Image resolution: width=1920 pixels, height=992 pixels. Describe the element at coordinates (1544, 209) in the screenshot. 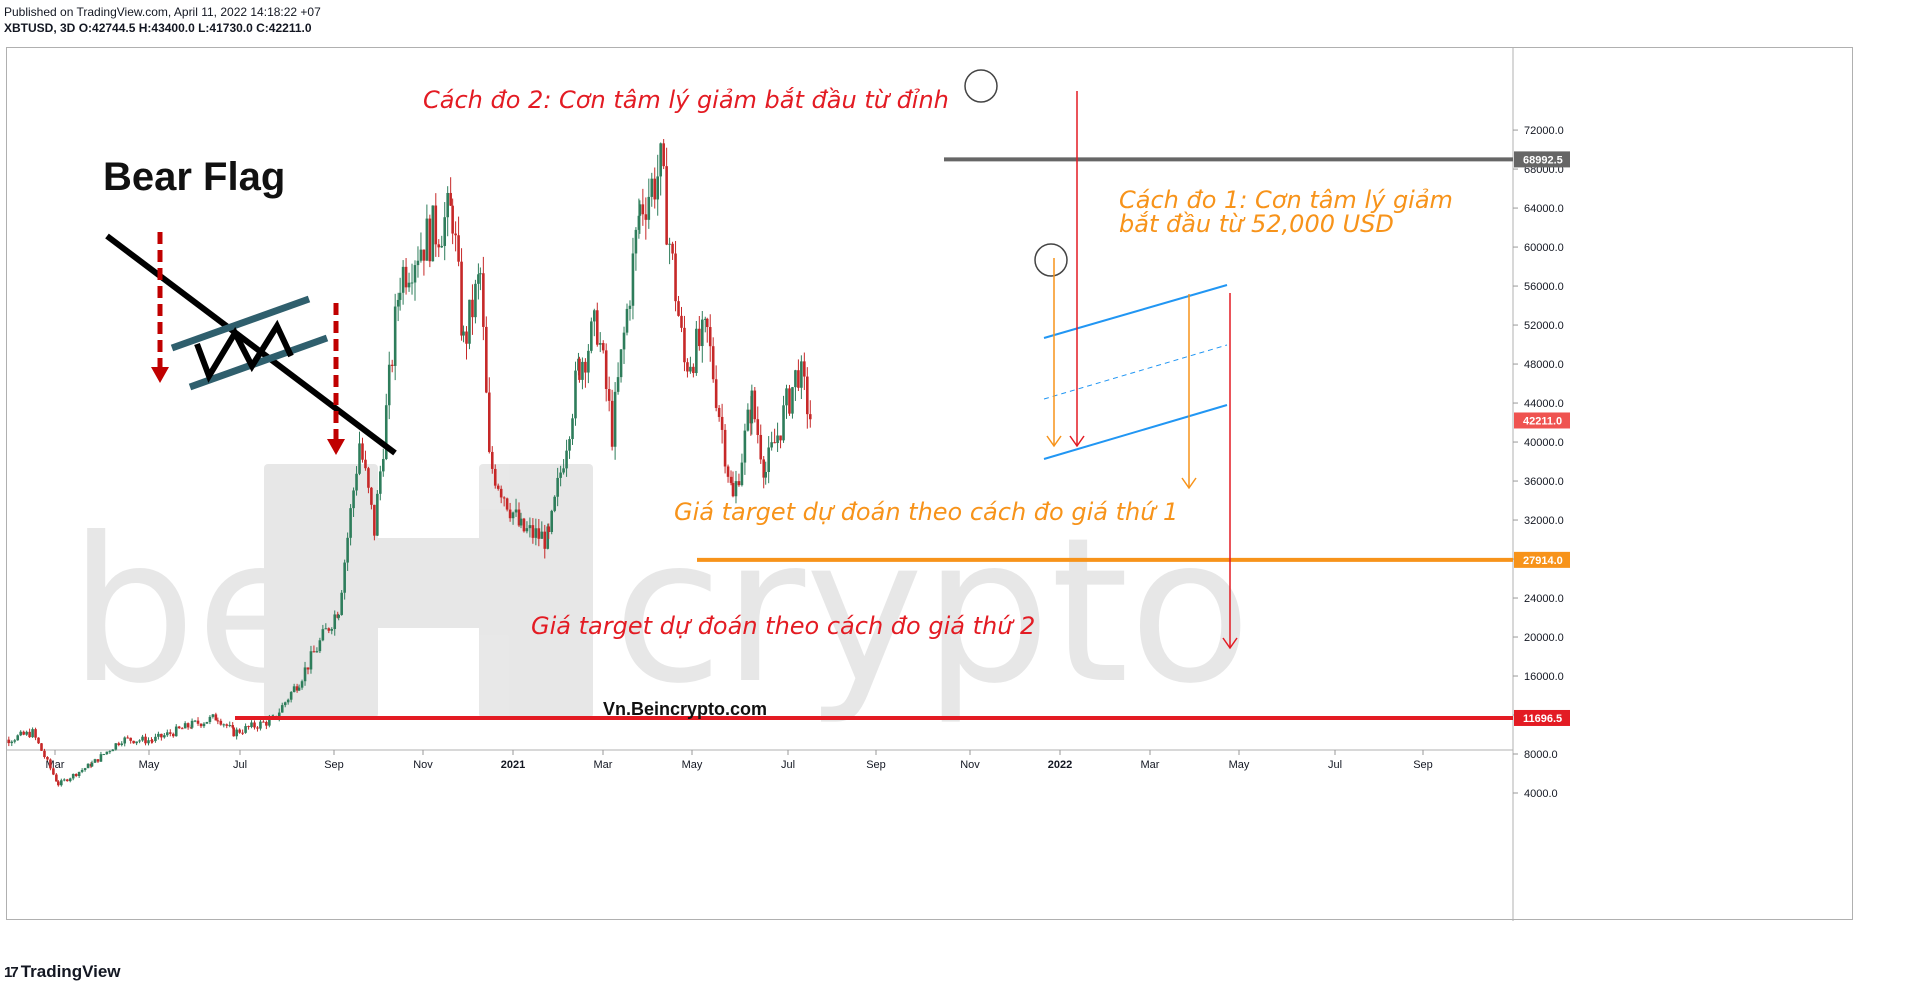

I see `y-tick-label: 64000.0` at that location.